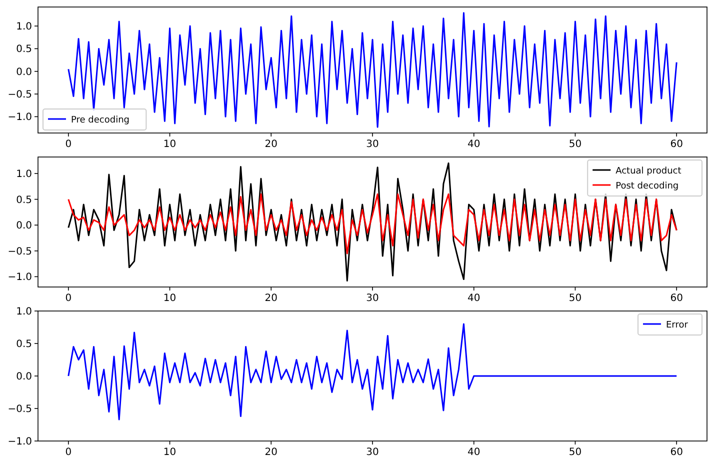 The image size is (715, 466). What do you see at coordinates (373, 223) in the screenshot?
I see `line-series` at bounding box center [373, 223].